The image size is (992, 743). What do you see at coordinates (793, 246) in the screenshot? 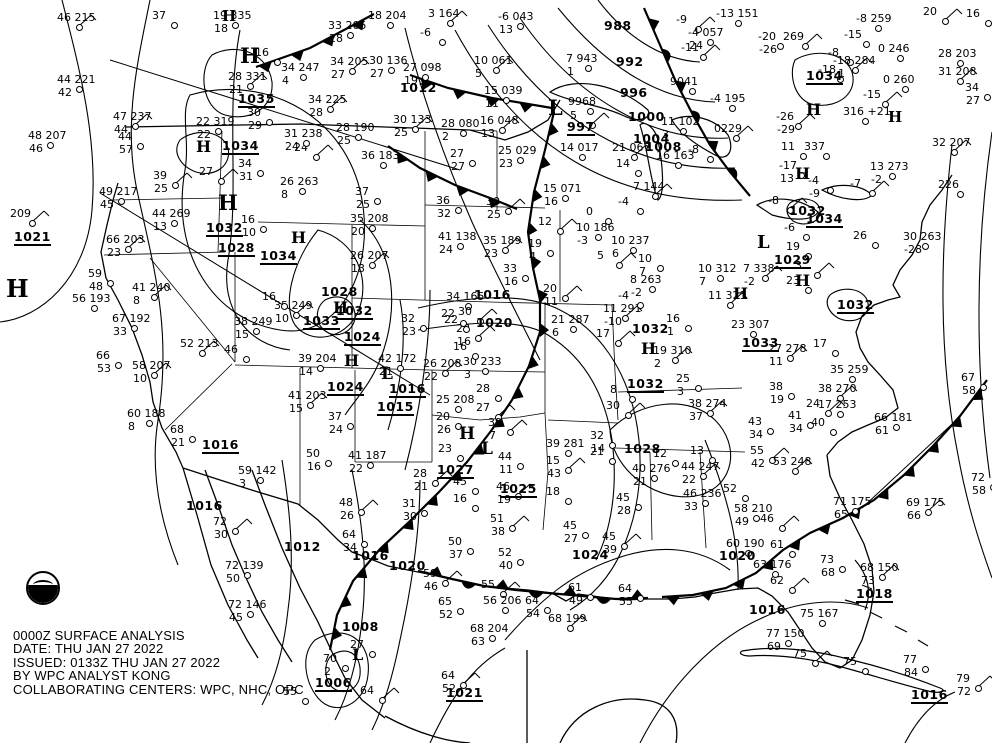
I see `station-main-value: 19` at bounding box center [793, 246].